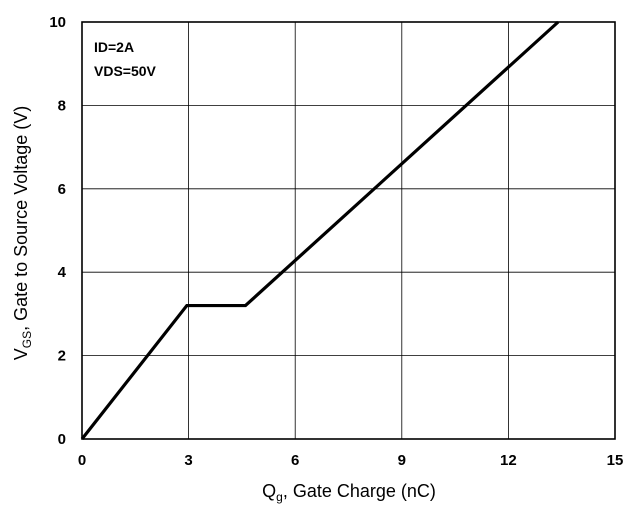 The height and width of the screenshot is (507, 639). Describe the element at coordinates (508, 460) in the screenshot. I see `x-tick-label: 12` at that location.